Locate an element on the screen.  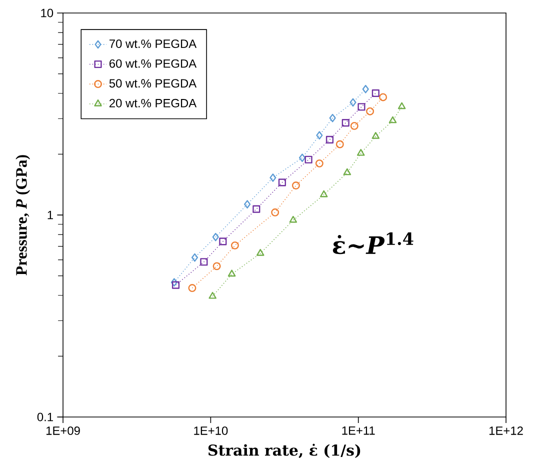
legend-label: 70 wt.% PEGDA is located at coordinates (153, 44).